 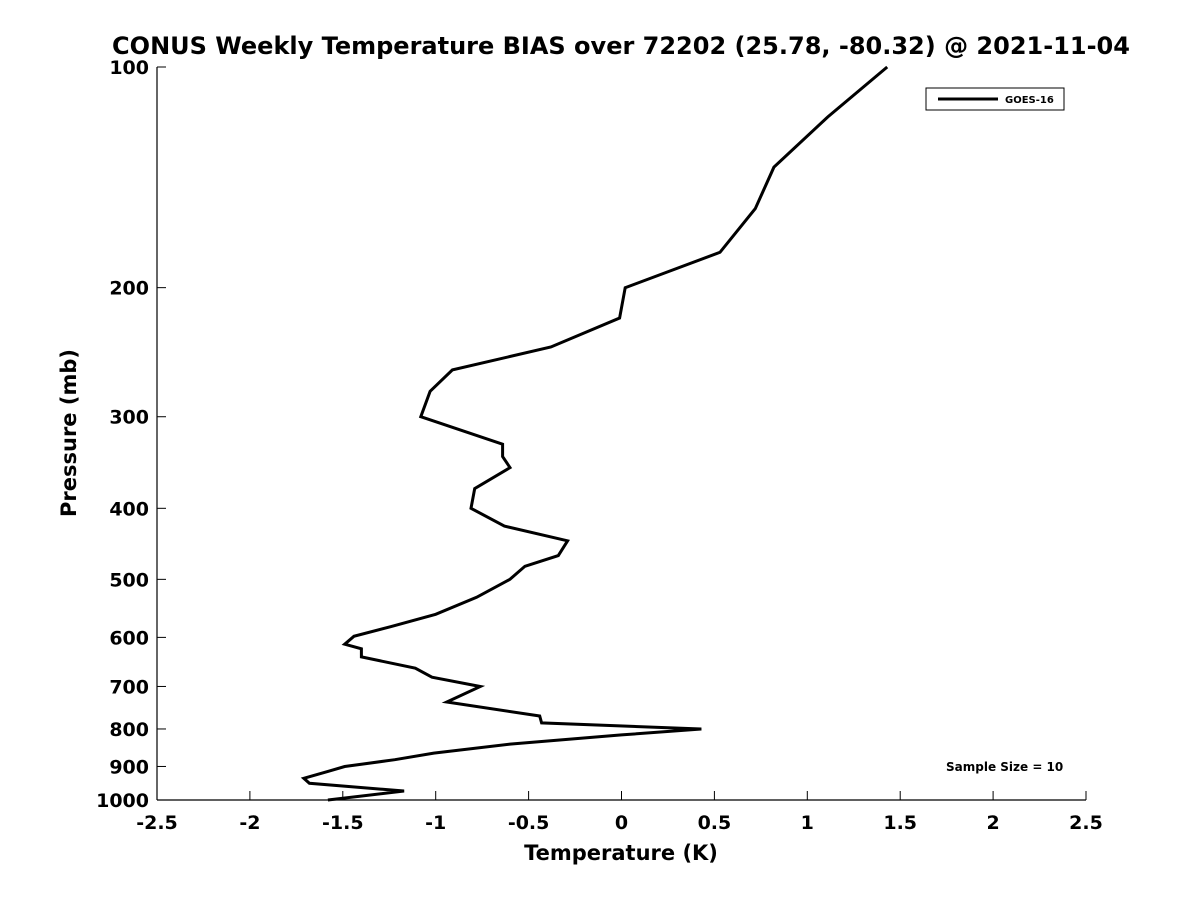 I want to click on y-tick-label: 500, so click(x=129, y=580).